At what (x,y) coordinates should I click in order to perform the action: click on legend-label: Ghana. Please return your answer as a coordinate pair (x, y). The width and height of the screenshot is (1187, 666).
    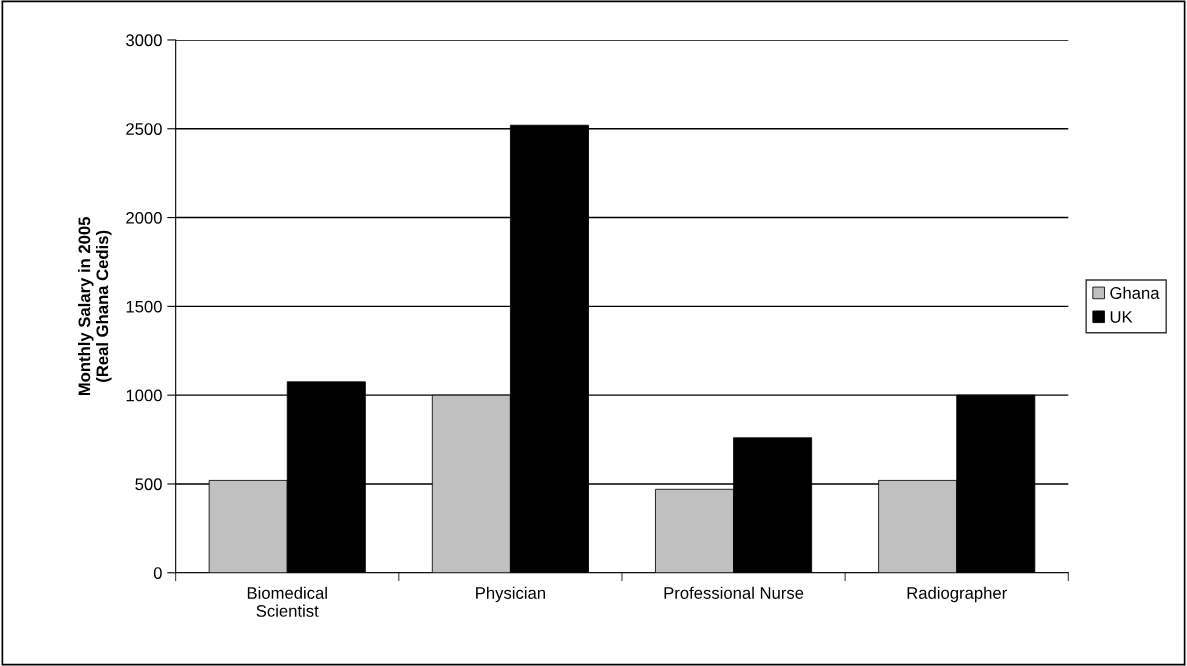
    Looking at the image, I should click on (1135, 292).